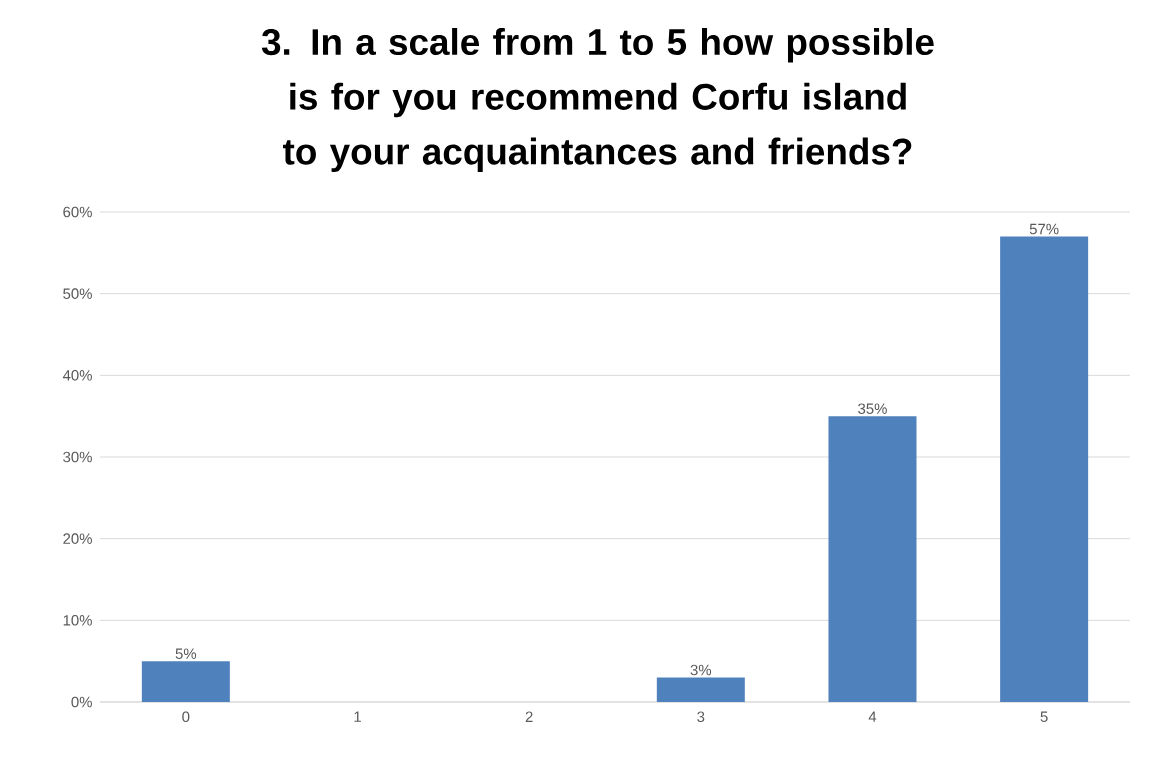 The height and width of the screenshot is (762, 1176). I want to click on y-tick-label: 0%, so click(81, 702).